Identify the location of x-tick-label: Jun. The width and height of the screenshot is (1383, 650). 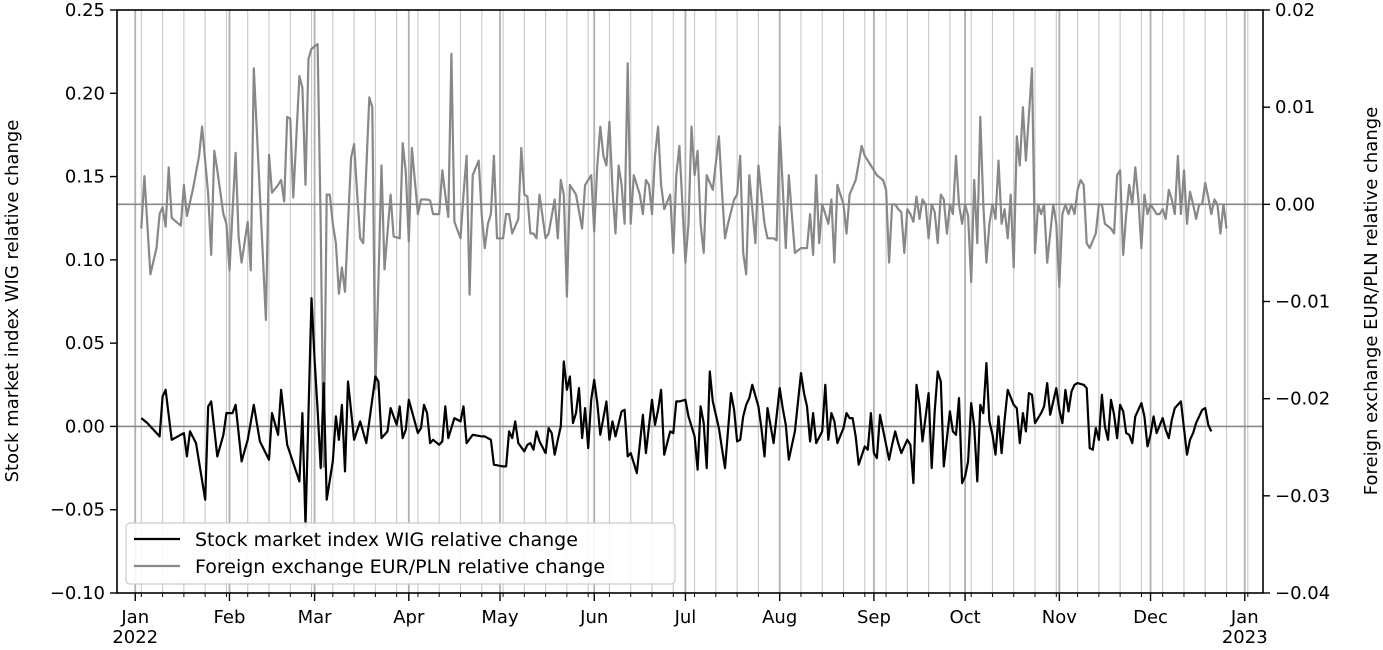
(593, 617).